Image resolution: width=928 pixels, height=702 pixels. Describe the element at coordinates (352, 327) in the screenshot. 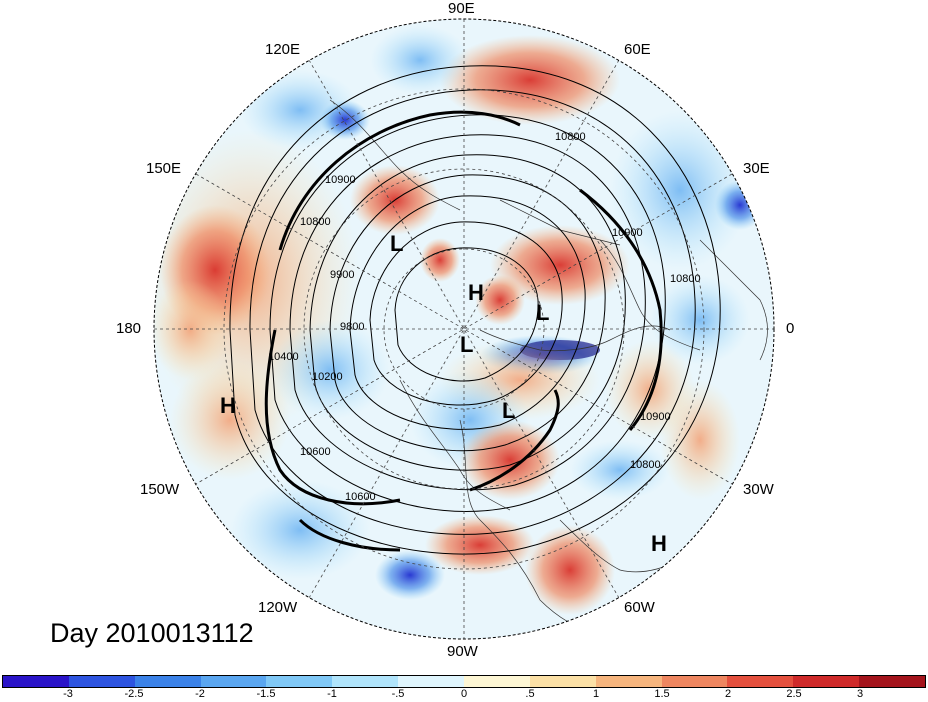

I see `contour-label: 9800` at that location.